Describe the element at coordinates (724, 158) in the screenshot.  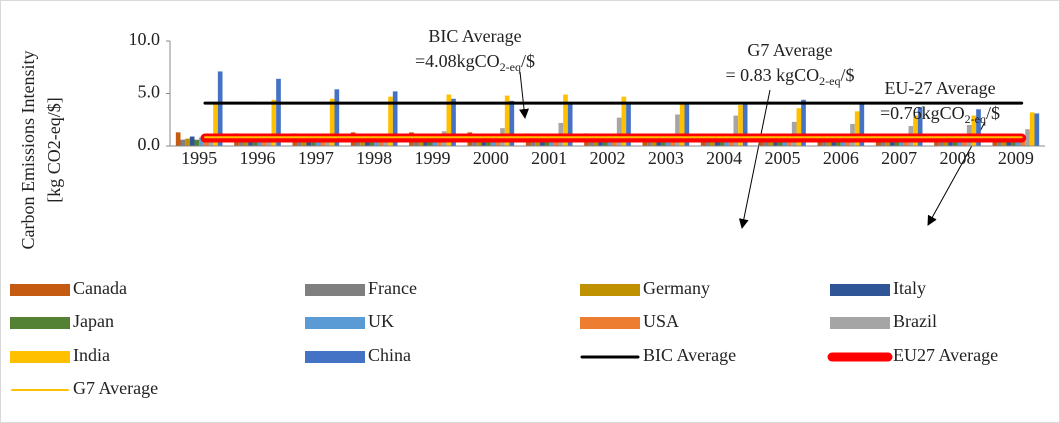
I see `x-tick-label: 2004` at that location.